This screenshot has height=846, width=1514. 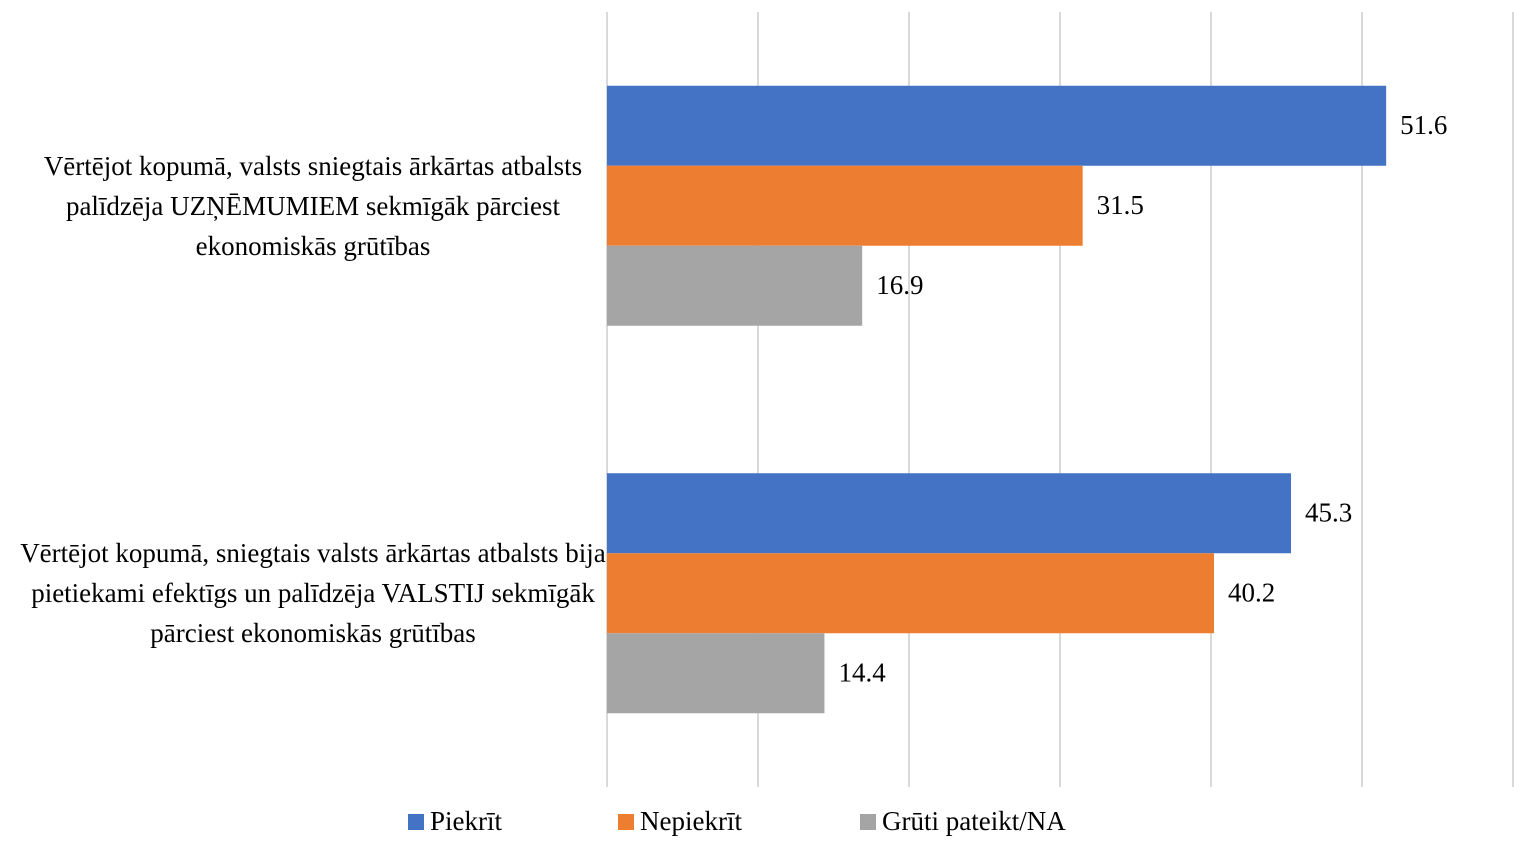 I want to click on legend-item: Piekrīt, so click(x=455, y=821).